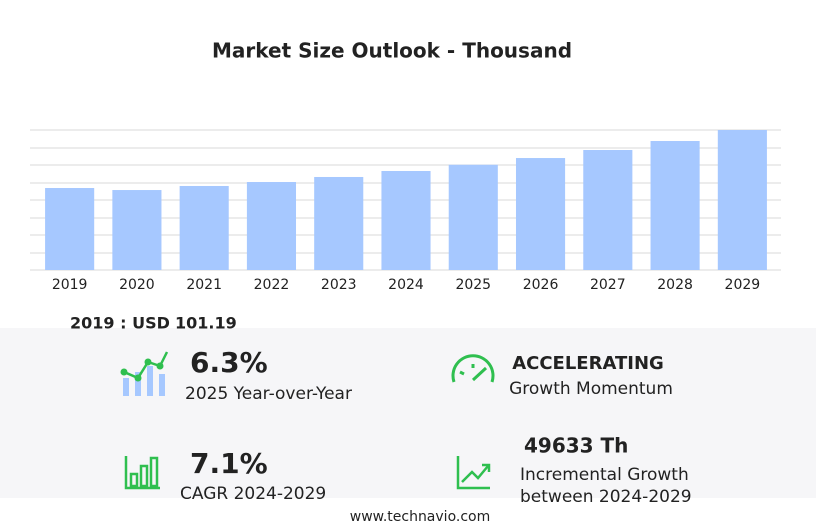  Describe the element at coordinates (229, 463) in the screenshot. I see `cagr-value: 7.1%` at that location.